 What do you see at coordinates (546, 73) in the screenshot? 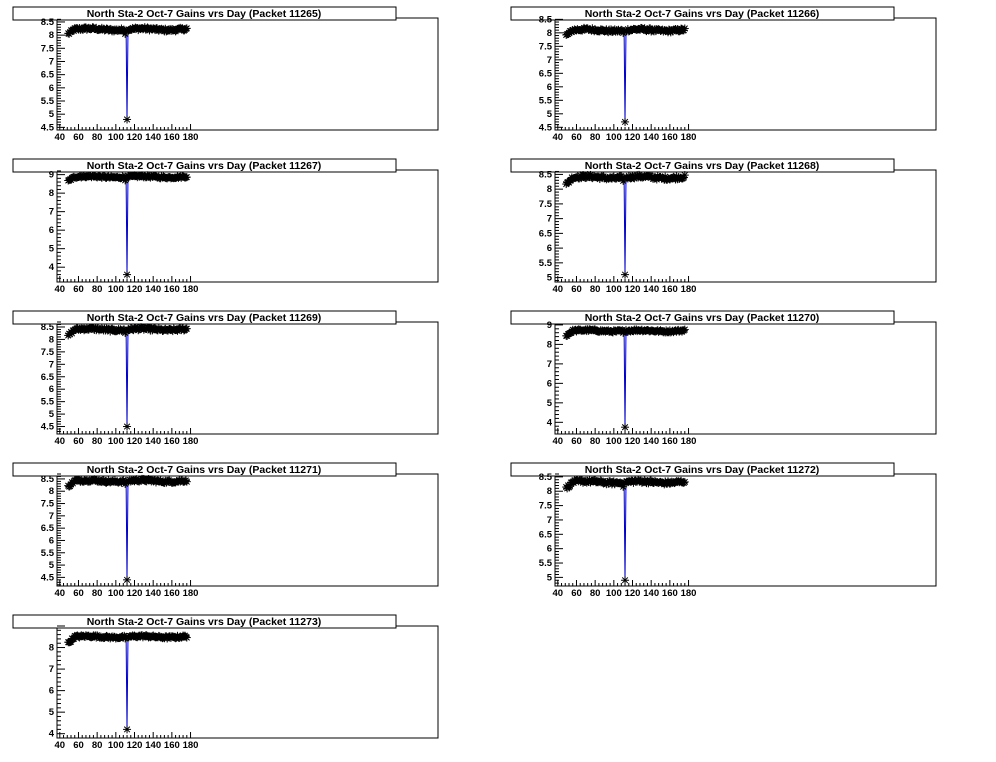
I see `y-tick-label: 6.5` at bounding box center [546, 73].